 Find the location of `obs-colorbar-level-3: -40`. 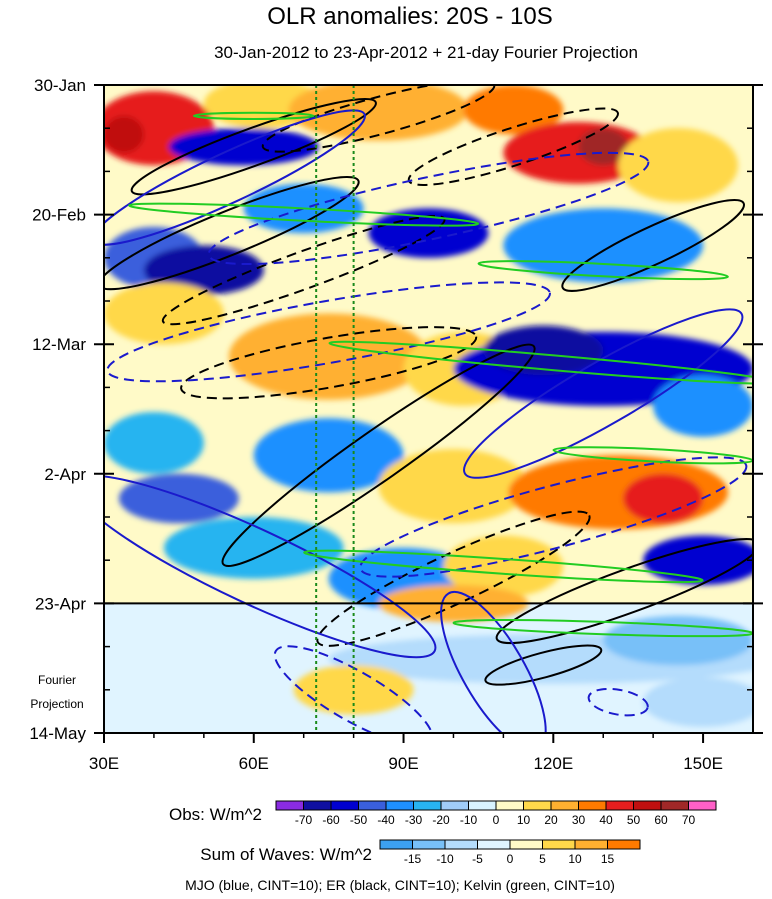

obs-colorbar-level-3: -40 is located at coordinates (386, 820).